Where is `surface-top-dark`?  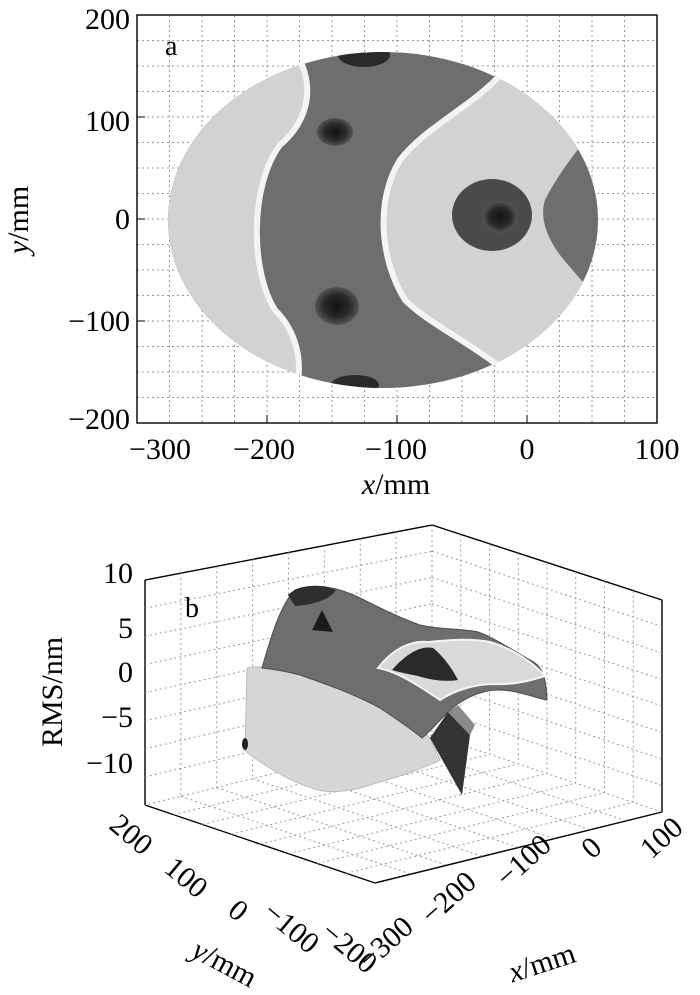 surface-top-dark is located at coordinates (312, 595).